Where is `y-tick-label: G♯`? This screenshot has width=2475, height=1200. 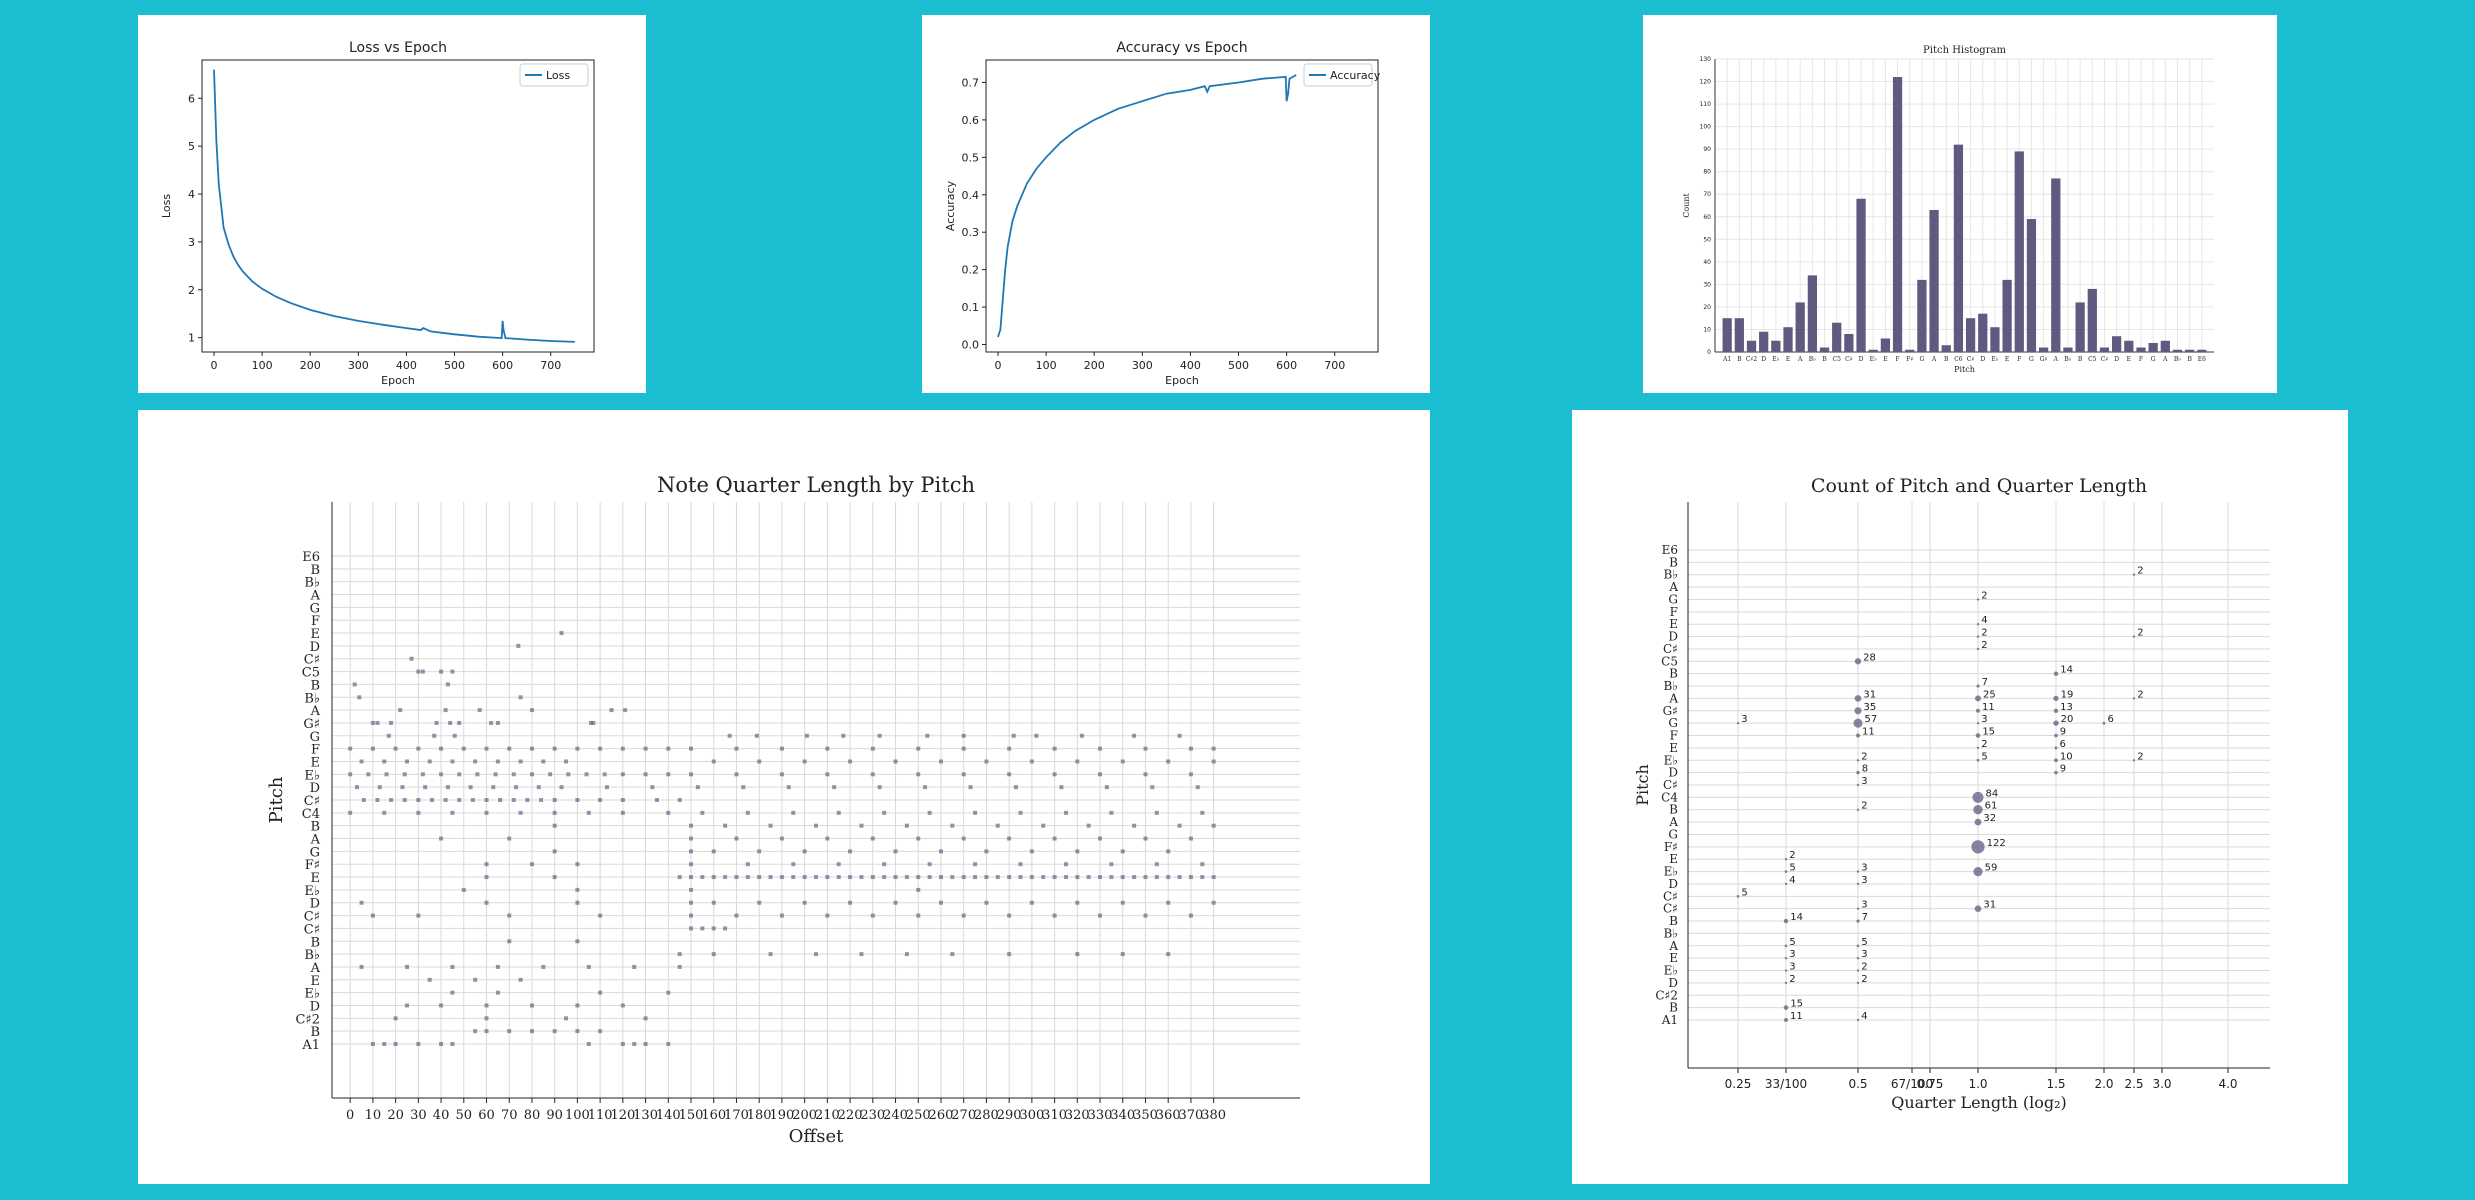
y-tick-label: G♯ is located at coordinates (311, 724).